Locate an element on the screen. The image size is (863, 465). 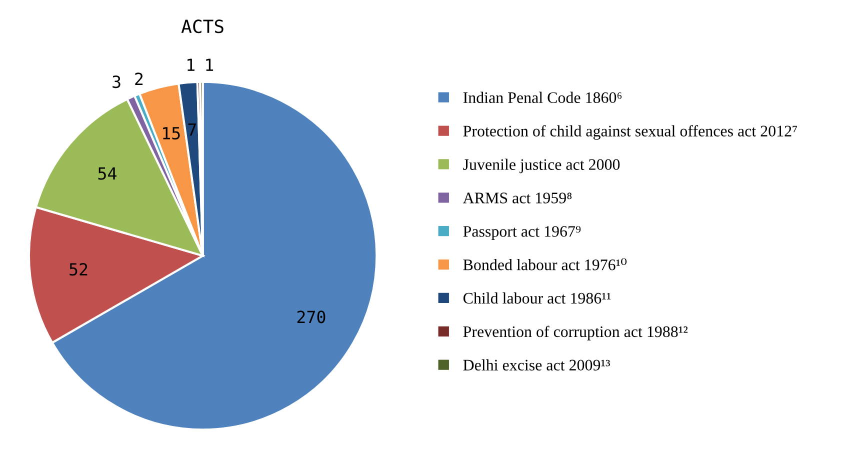
legend-label: Child labour act 1986¹¹ is located at coordinates (537, 298).